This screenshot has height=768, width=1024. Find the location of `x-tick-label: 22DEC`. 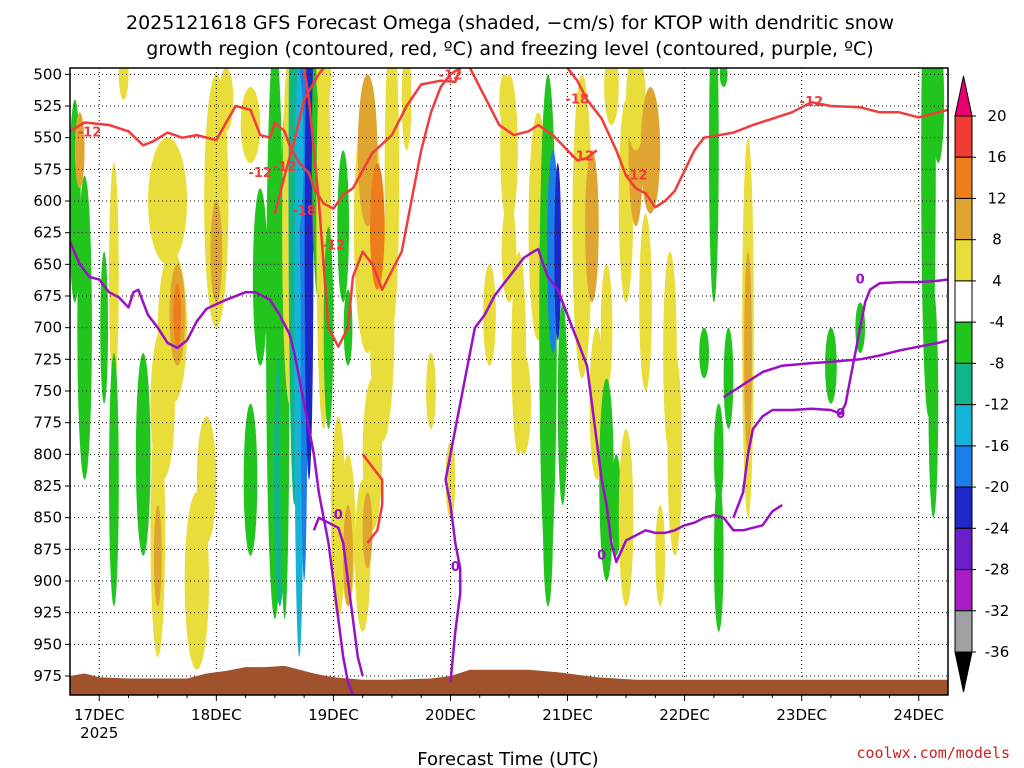

x-tick-label: 22DEC is located at coordinates (684, 715).